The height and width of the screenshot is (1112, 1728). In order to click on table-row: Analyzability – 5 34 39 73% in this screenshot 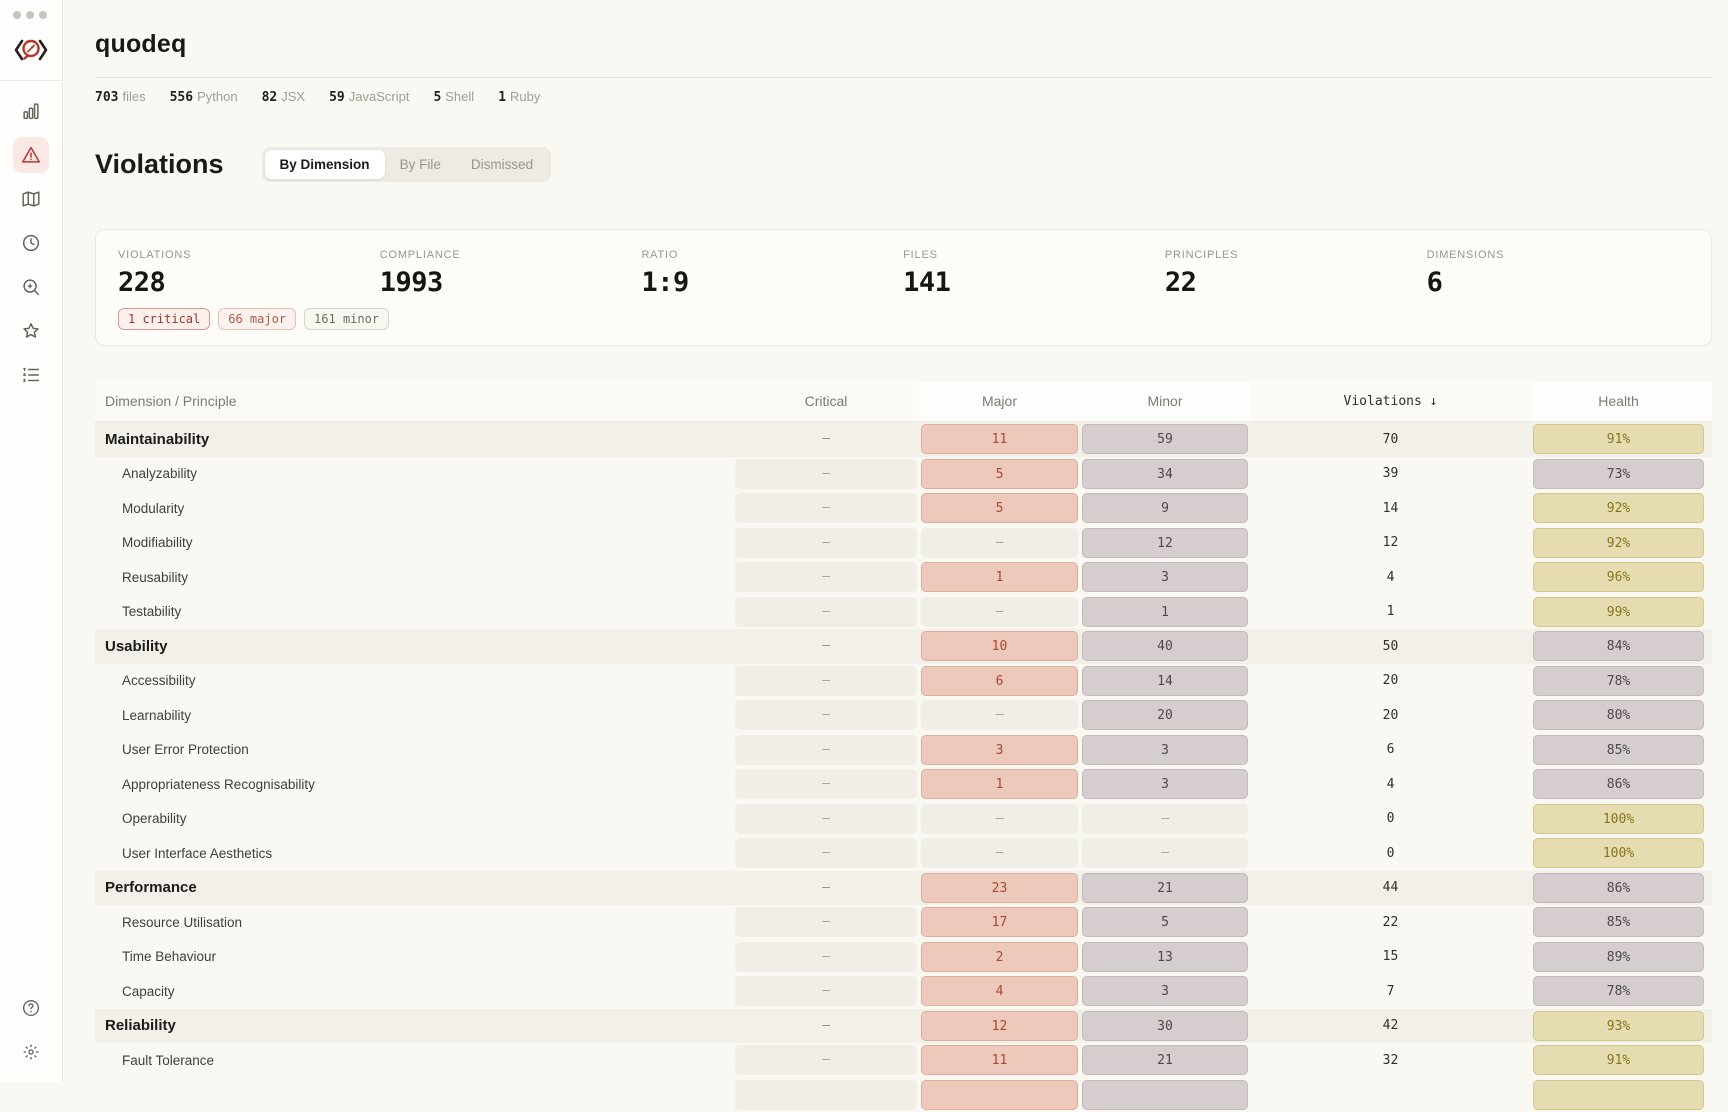, I will do `click(903, 474)`.